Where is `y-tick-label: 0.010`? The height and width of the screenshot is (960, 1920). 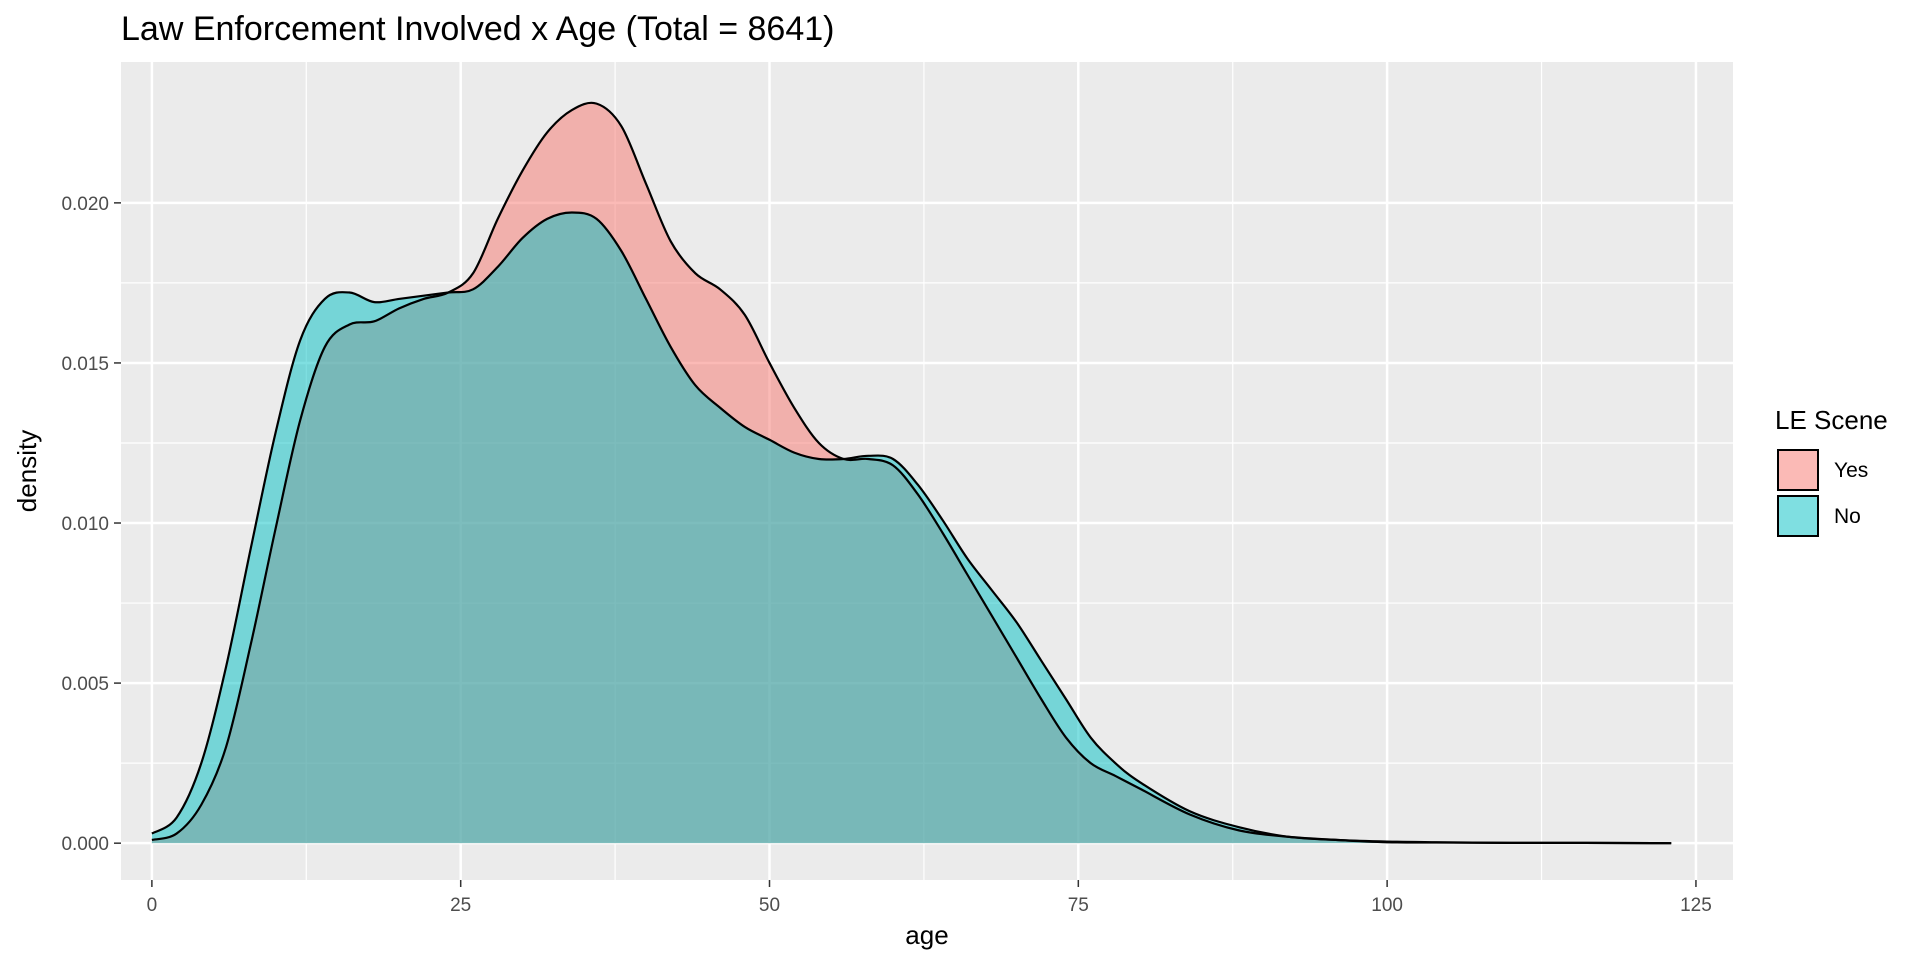
y-tick-label: 0.010 is located at coordinates (85, 524).